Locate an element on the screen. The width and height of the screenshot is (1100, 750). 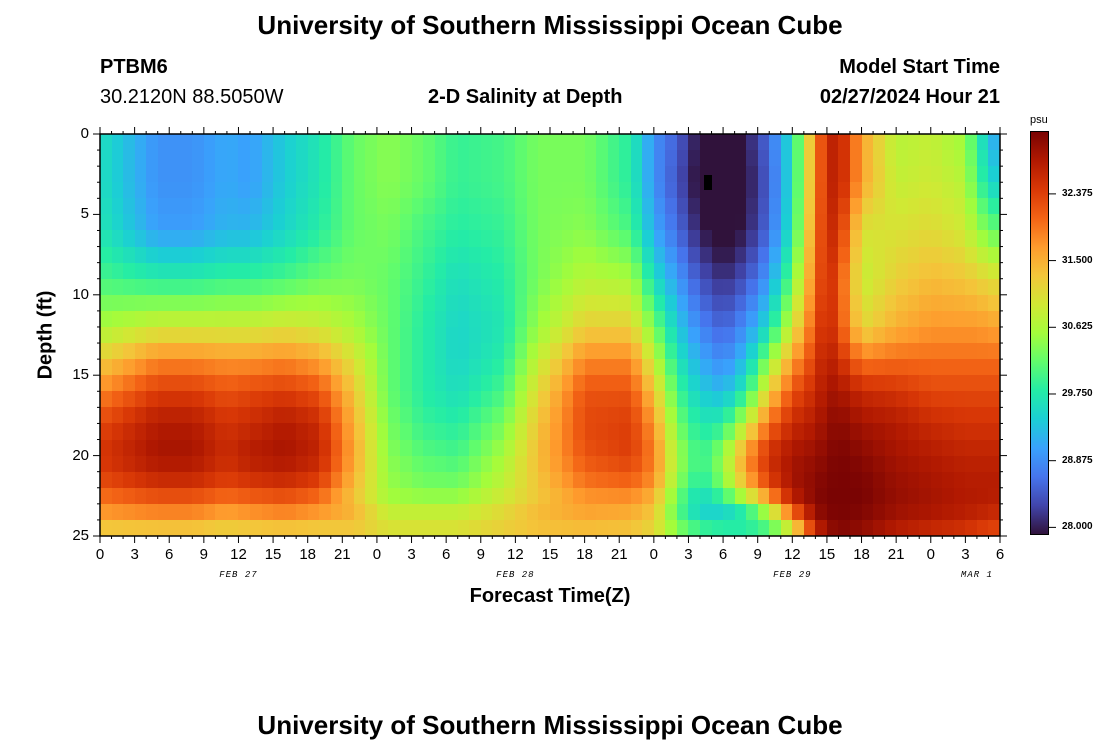
x-tick-label: 0 is located at coordinates (930, 554).